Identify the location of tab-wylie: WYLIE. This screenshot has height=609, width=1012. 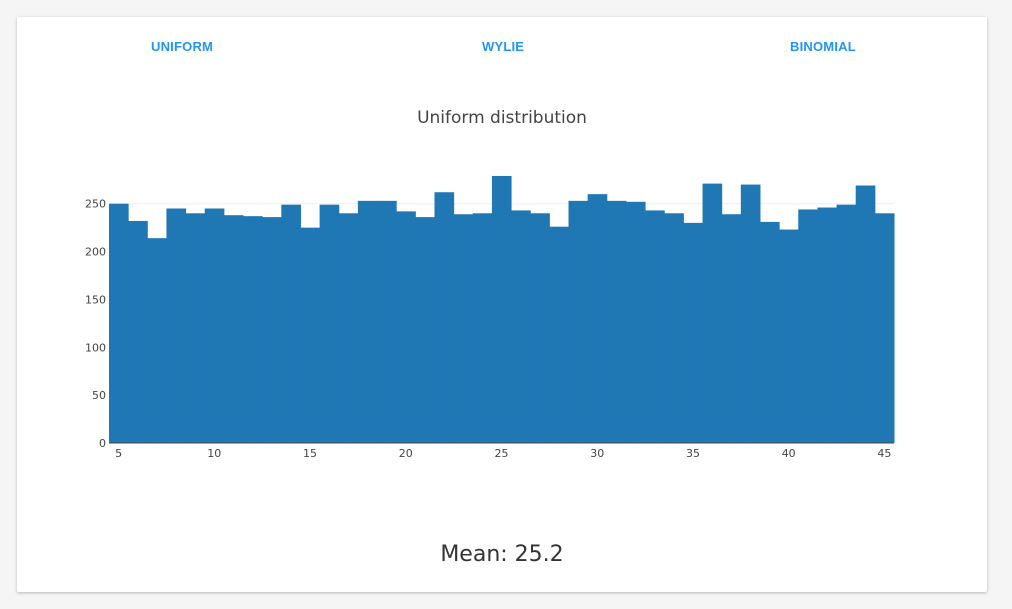
(503, 46).